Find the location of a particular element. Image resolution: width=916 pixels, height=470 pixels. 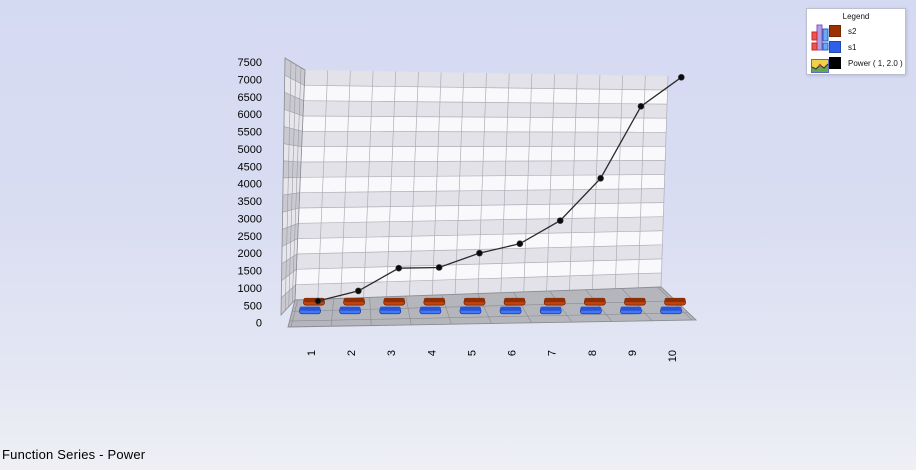

x-axis-tick-label: 10 is located at coordinates (673, 356).